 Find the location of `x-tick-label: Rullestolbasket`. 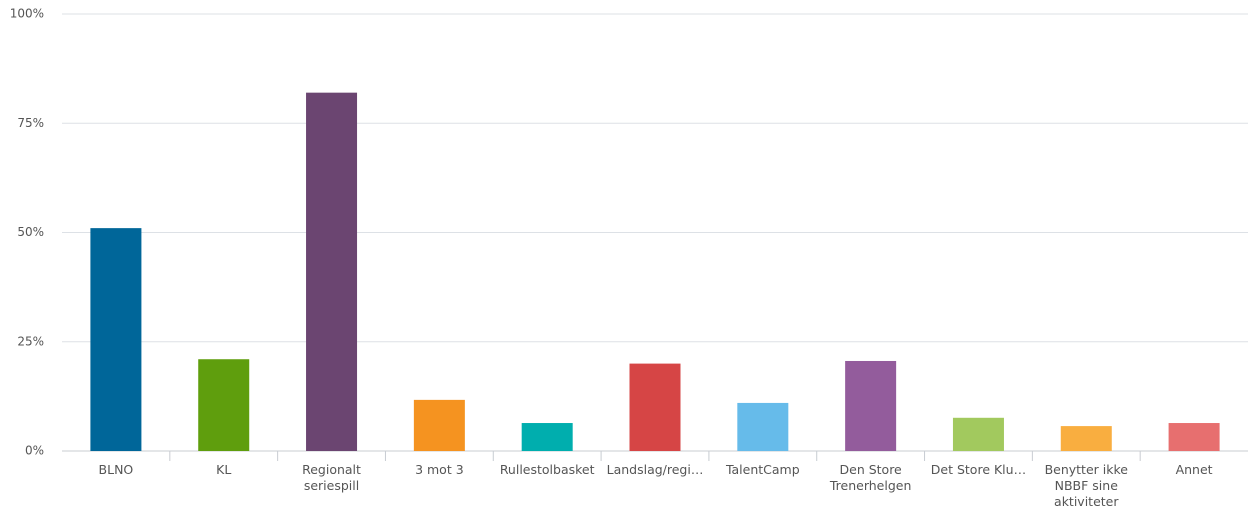

x-tick-label: Rullestolbasket is located at coordinates (547, 469).